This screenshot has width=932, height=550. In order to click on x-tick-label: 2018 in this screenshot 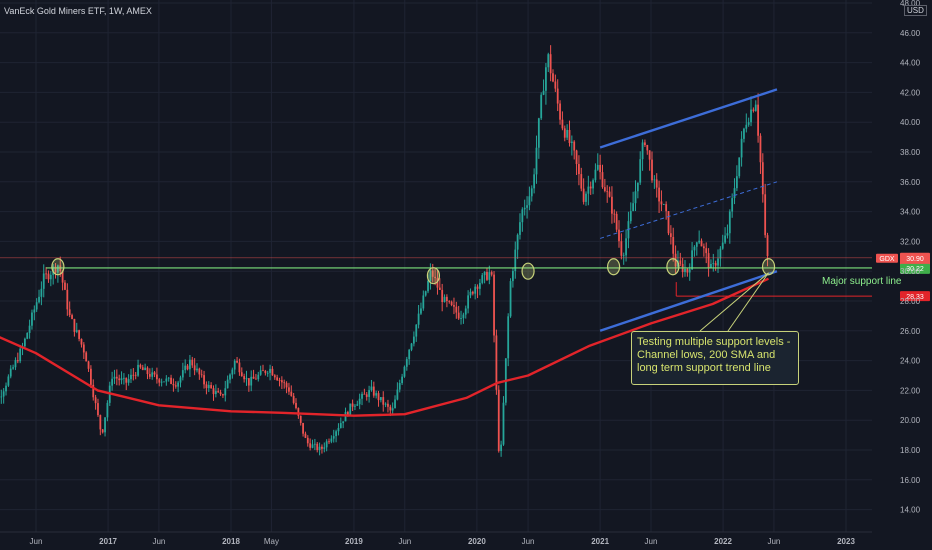, I will do `click(231, 541)`.